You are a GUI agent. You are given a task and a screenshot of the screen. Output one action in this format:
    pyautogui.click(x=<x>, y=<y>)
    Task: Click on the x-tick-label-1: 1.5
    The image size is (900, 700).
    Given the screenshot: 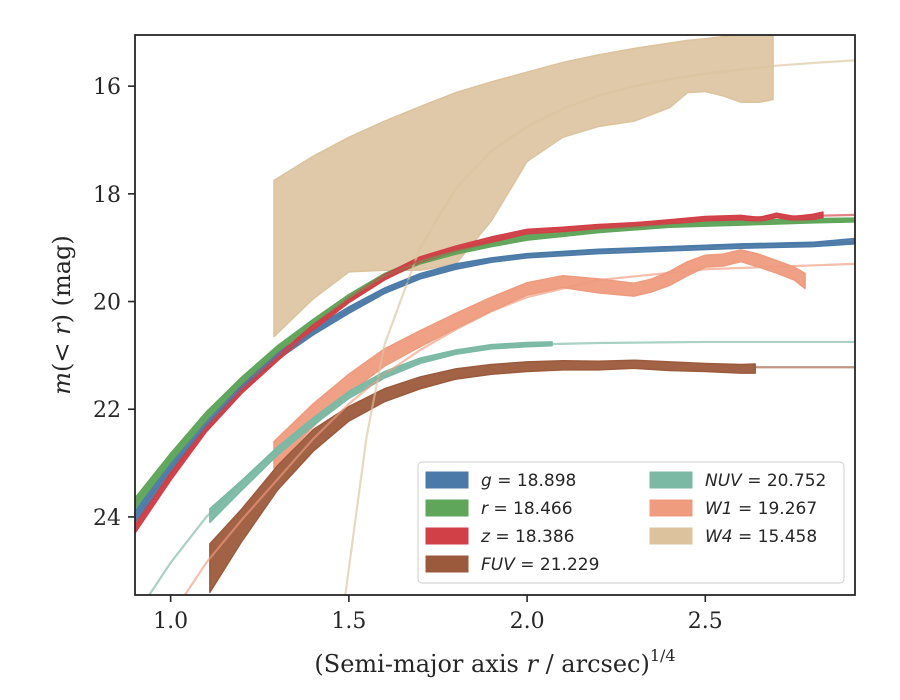 What is the action you would take?
    pyautogui.click(x=348, y=621)
    